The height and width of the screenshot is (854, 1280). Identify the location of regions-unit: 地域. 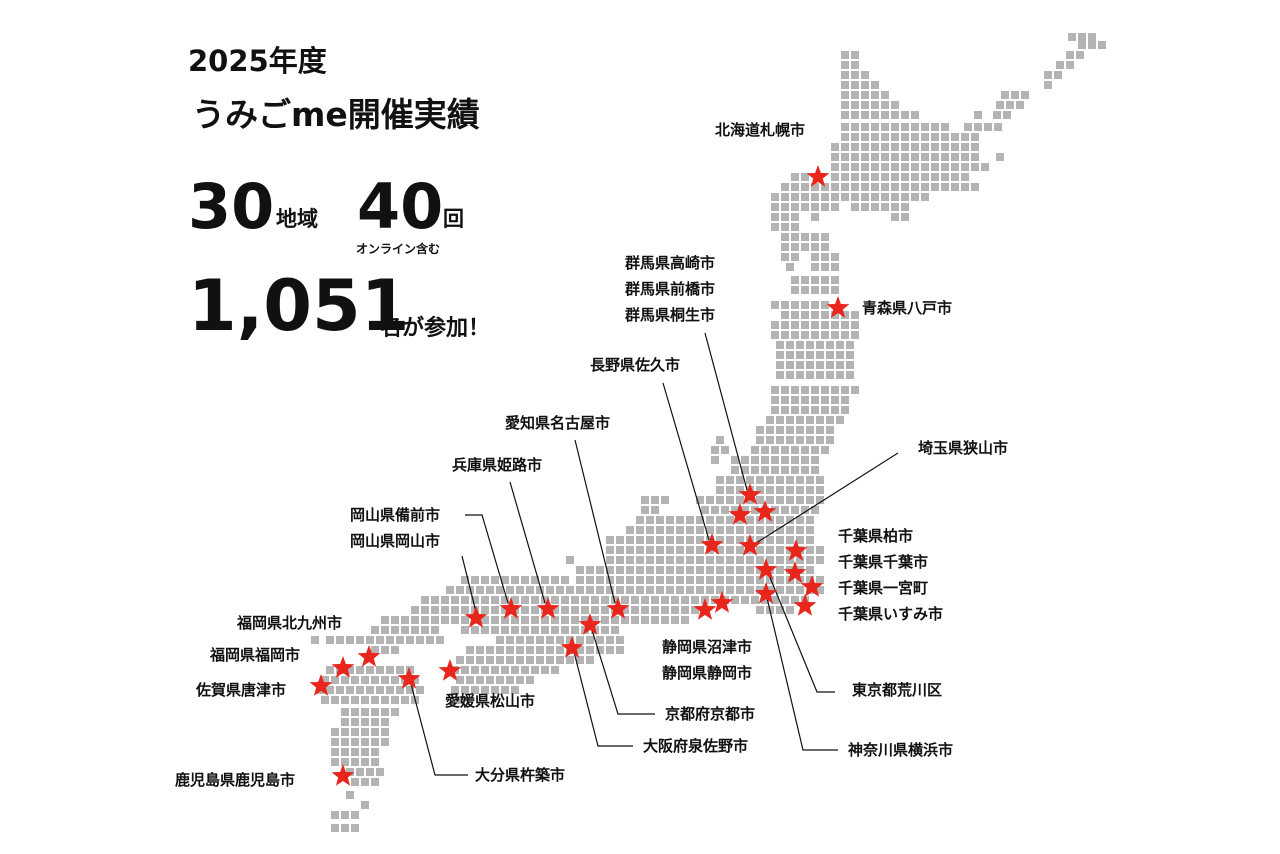
(297, 219).